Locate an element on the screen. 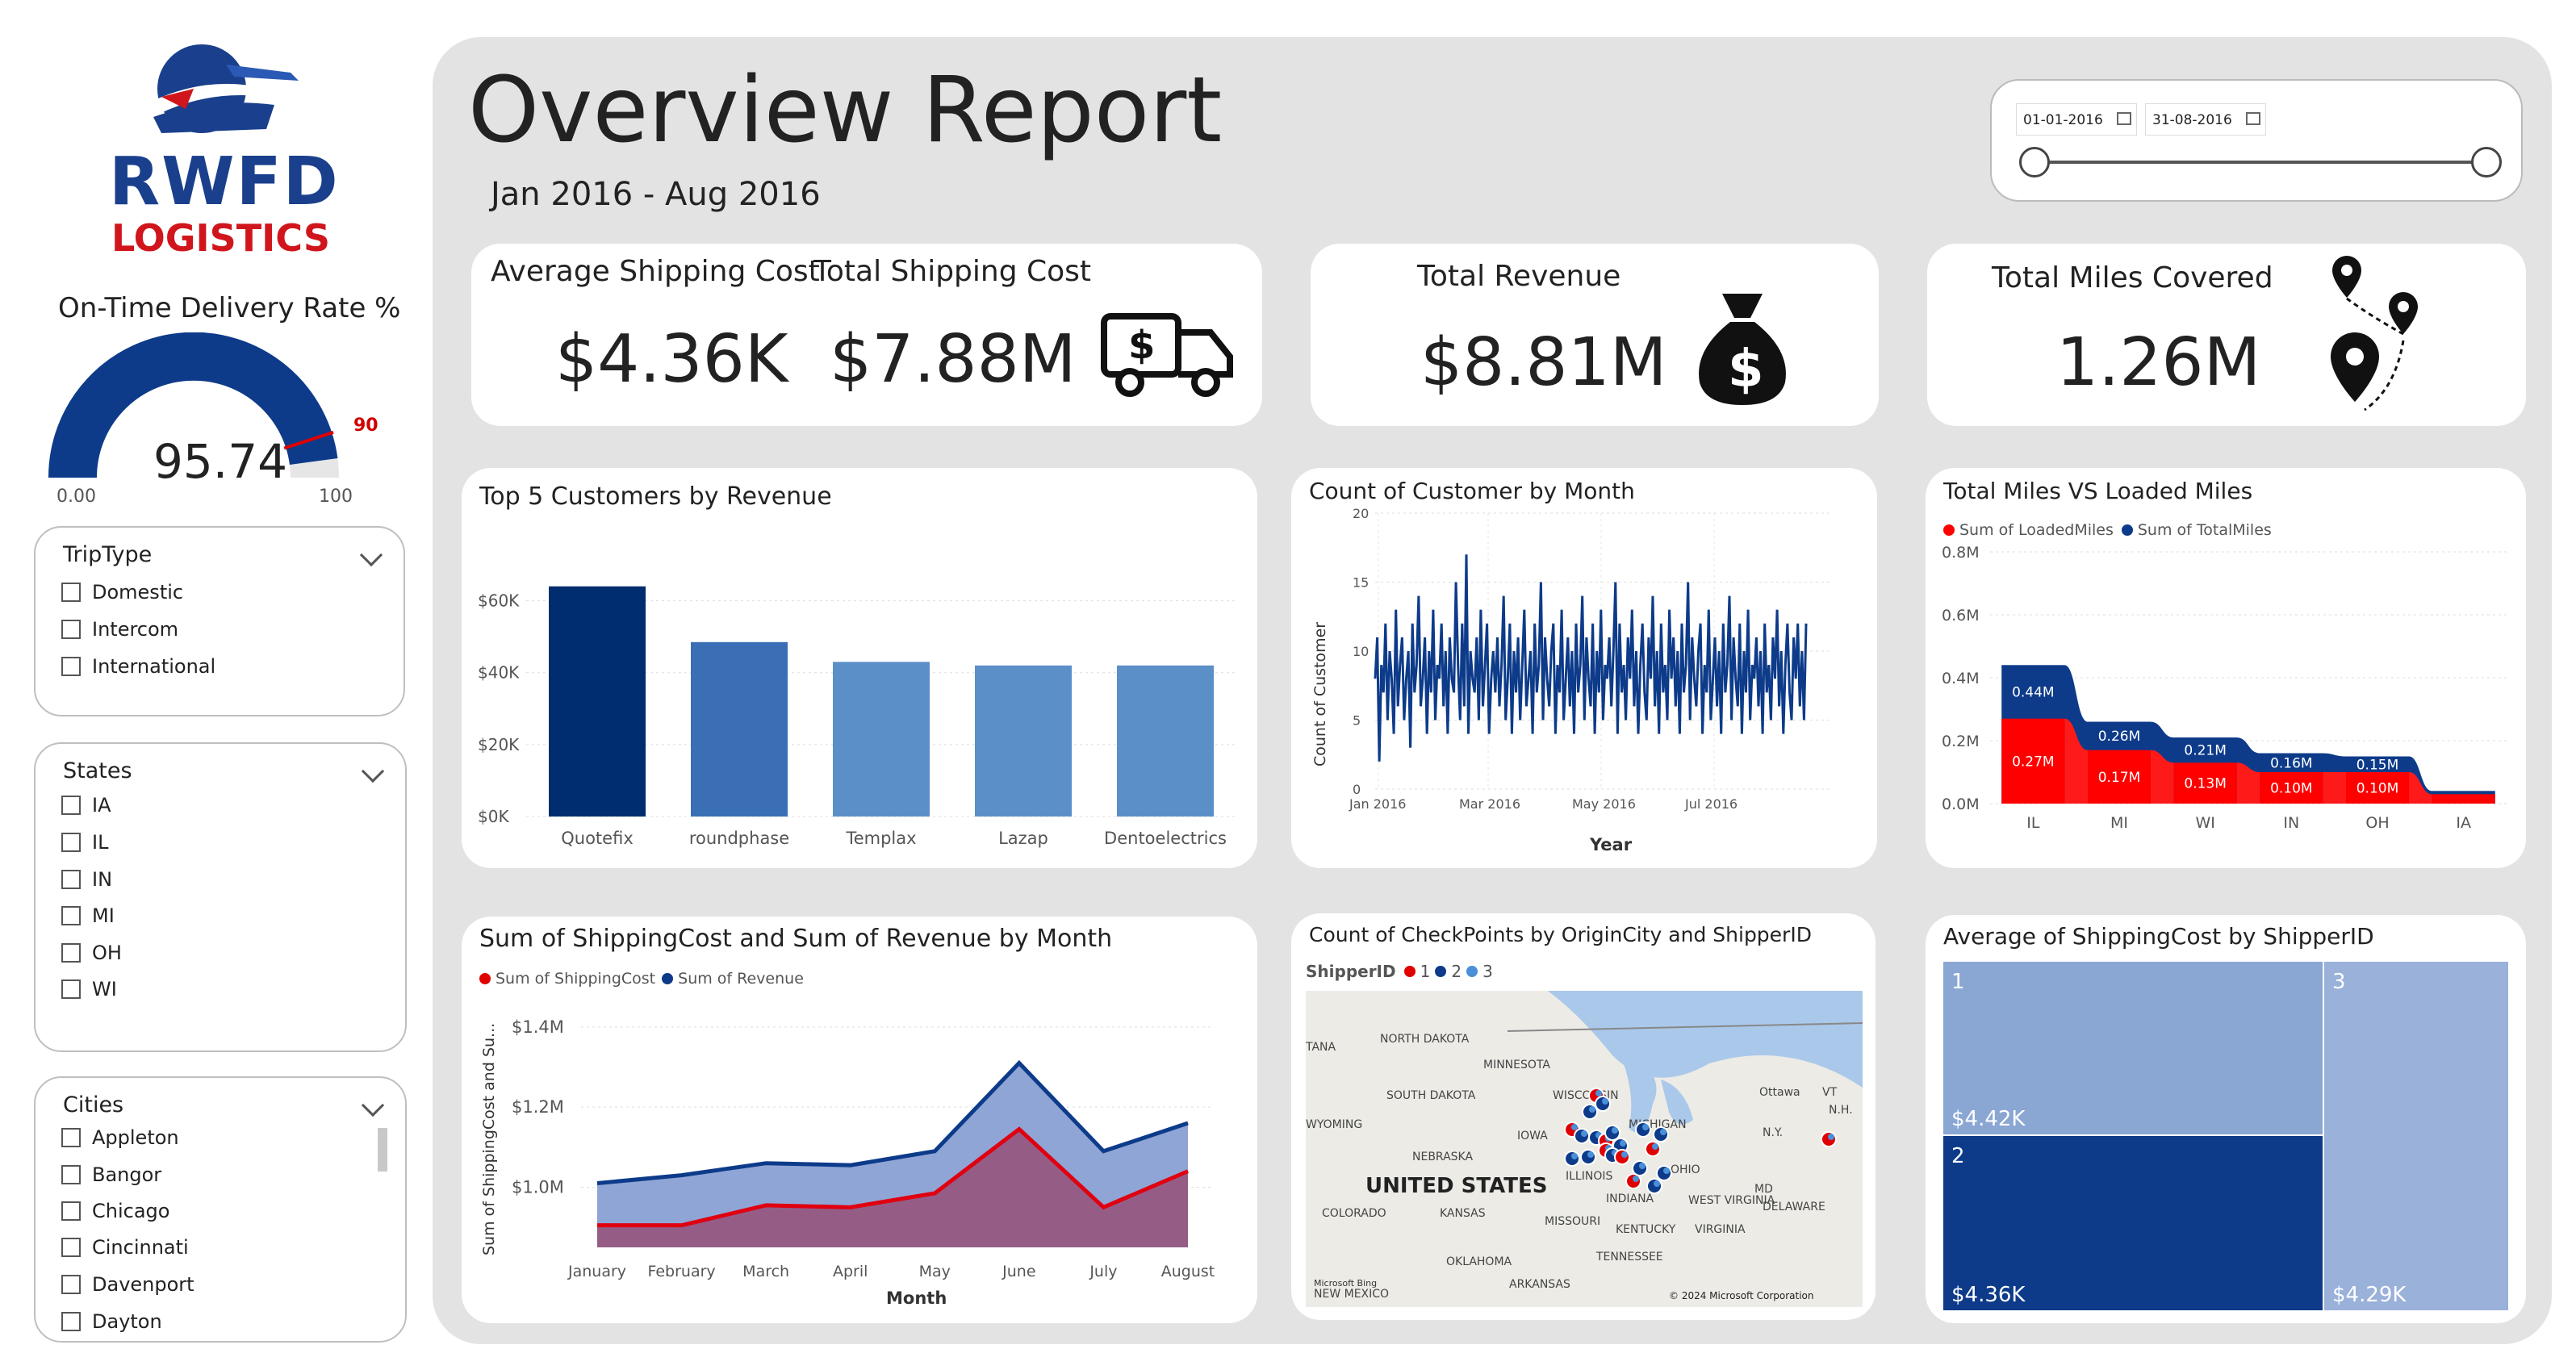  bar-loaded-oh is located at coordinates (2377, 788).